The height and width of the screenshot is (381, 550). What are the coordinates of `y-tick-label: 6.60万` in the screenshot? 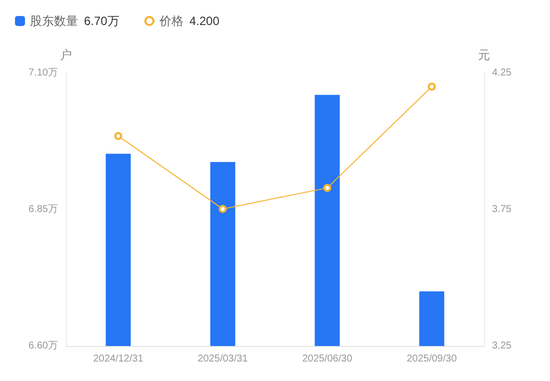 It's located at (43, 346).